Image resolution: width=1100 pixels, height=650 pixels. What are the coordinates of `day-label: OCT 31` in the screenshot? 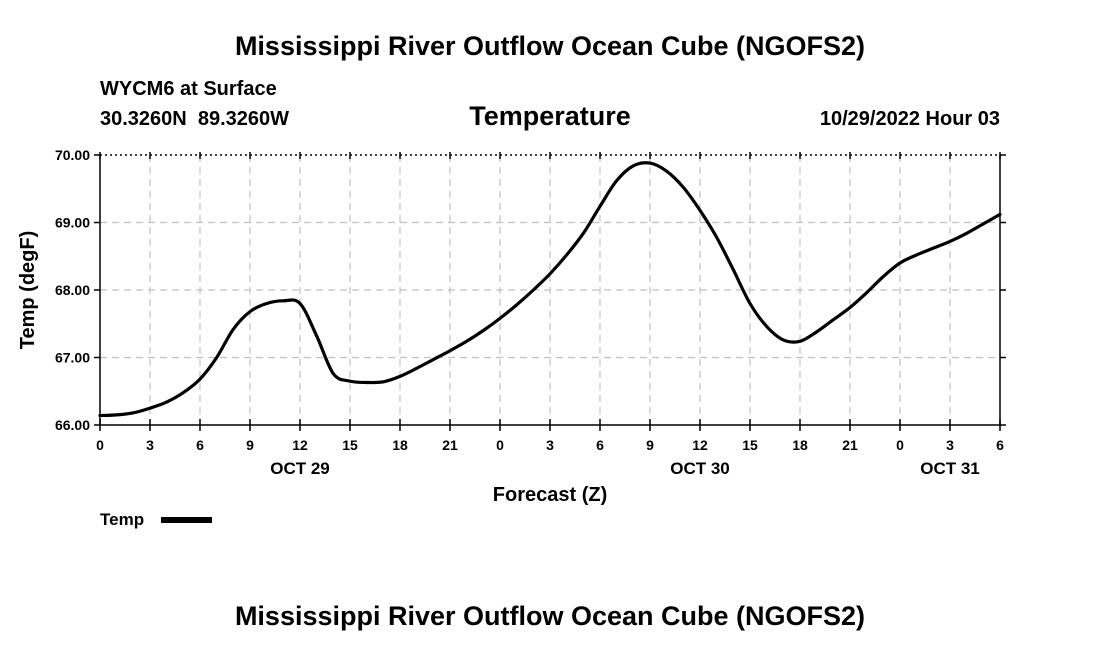 It's located at (950, 468).